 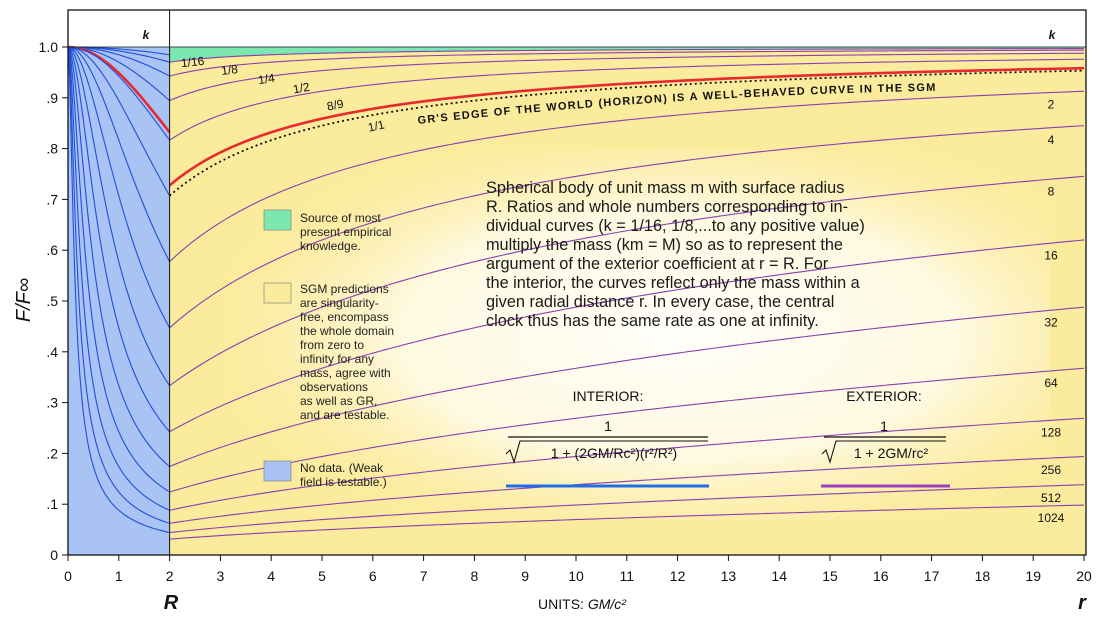 I want to click on k-label-256: 256, so click(x=1051, y=470).